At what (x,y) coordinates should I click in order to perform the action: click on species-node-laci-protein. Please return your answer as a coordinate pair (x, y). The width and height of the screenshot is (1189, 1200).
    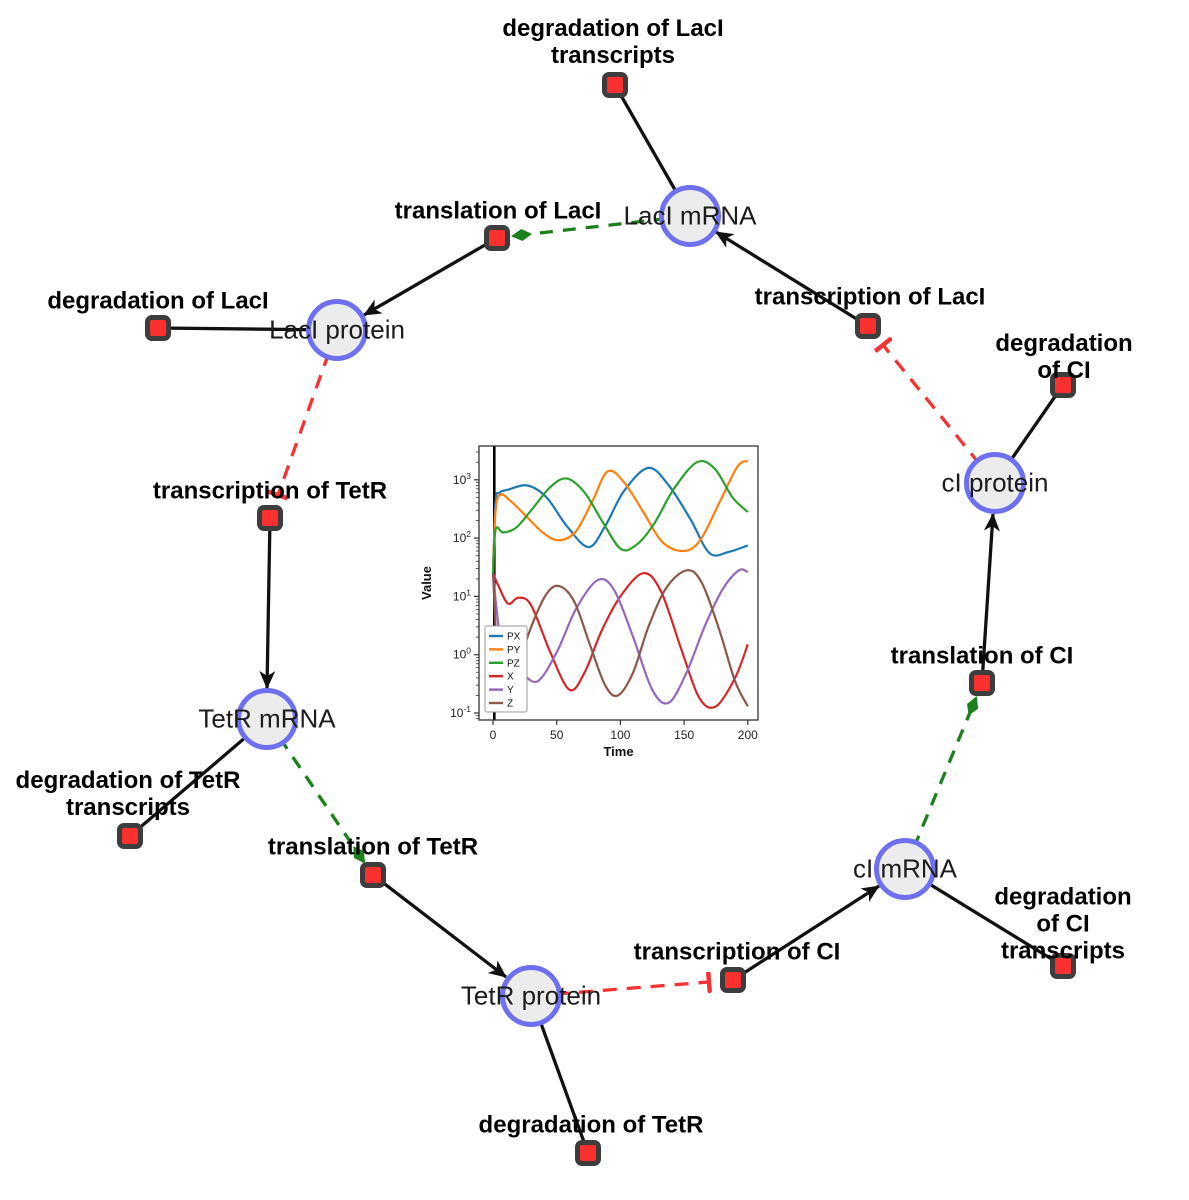
    Looking at the image, I should click on (337, 330).